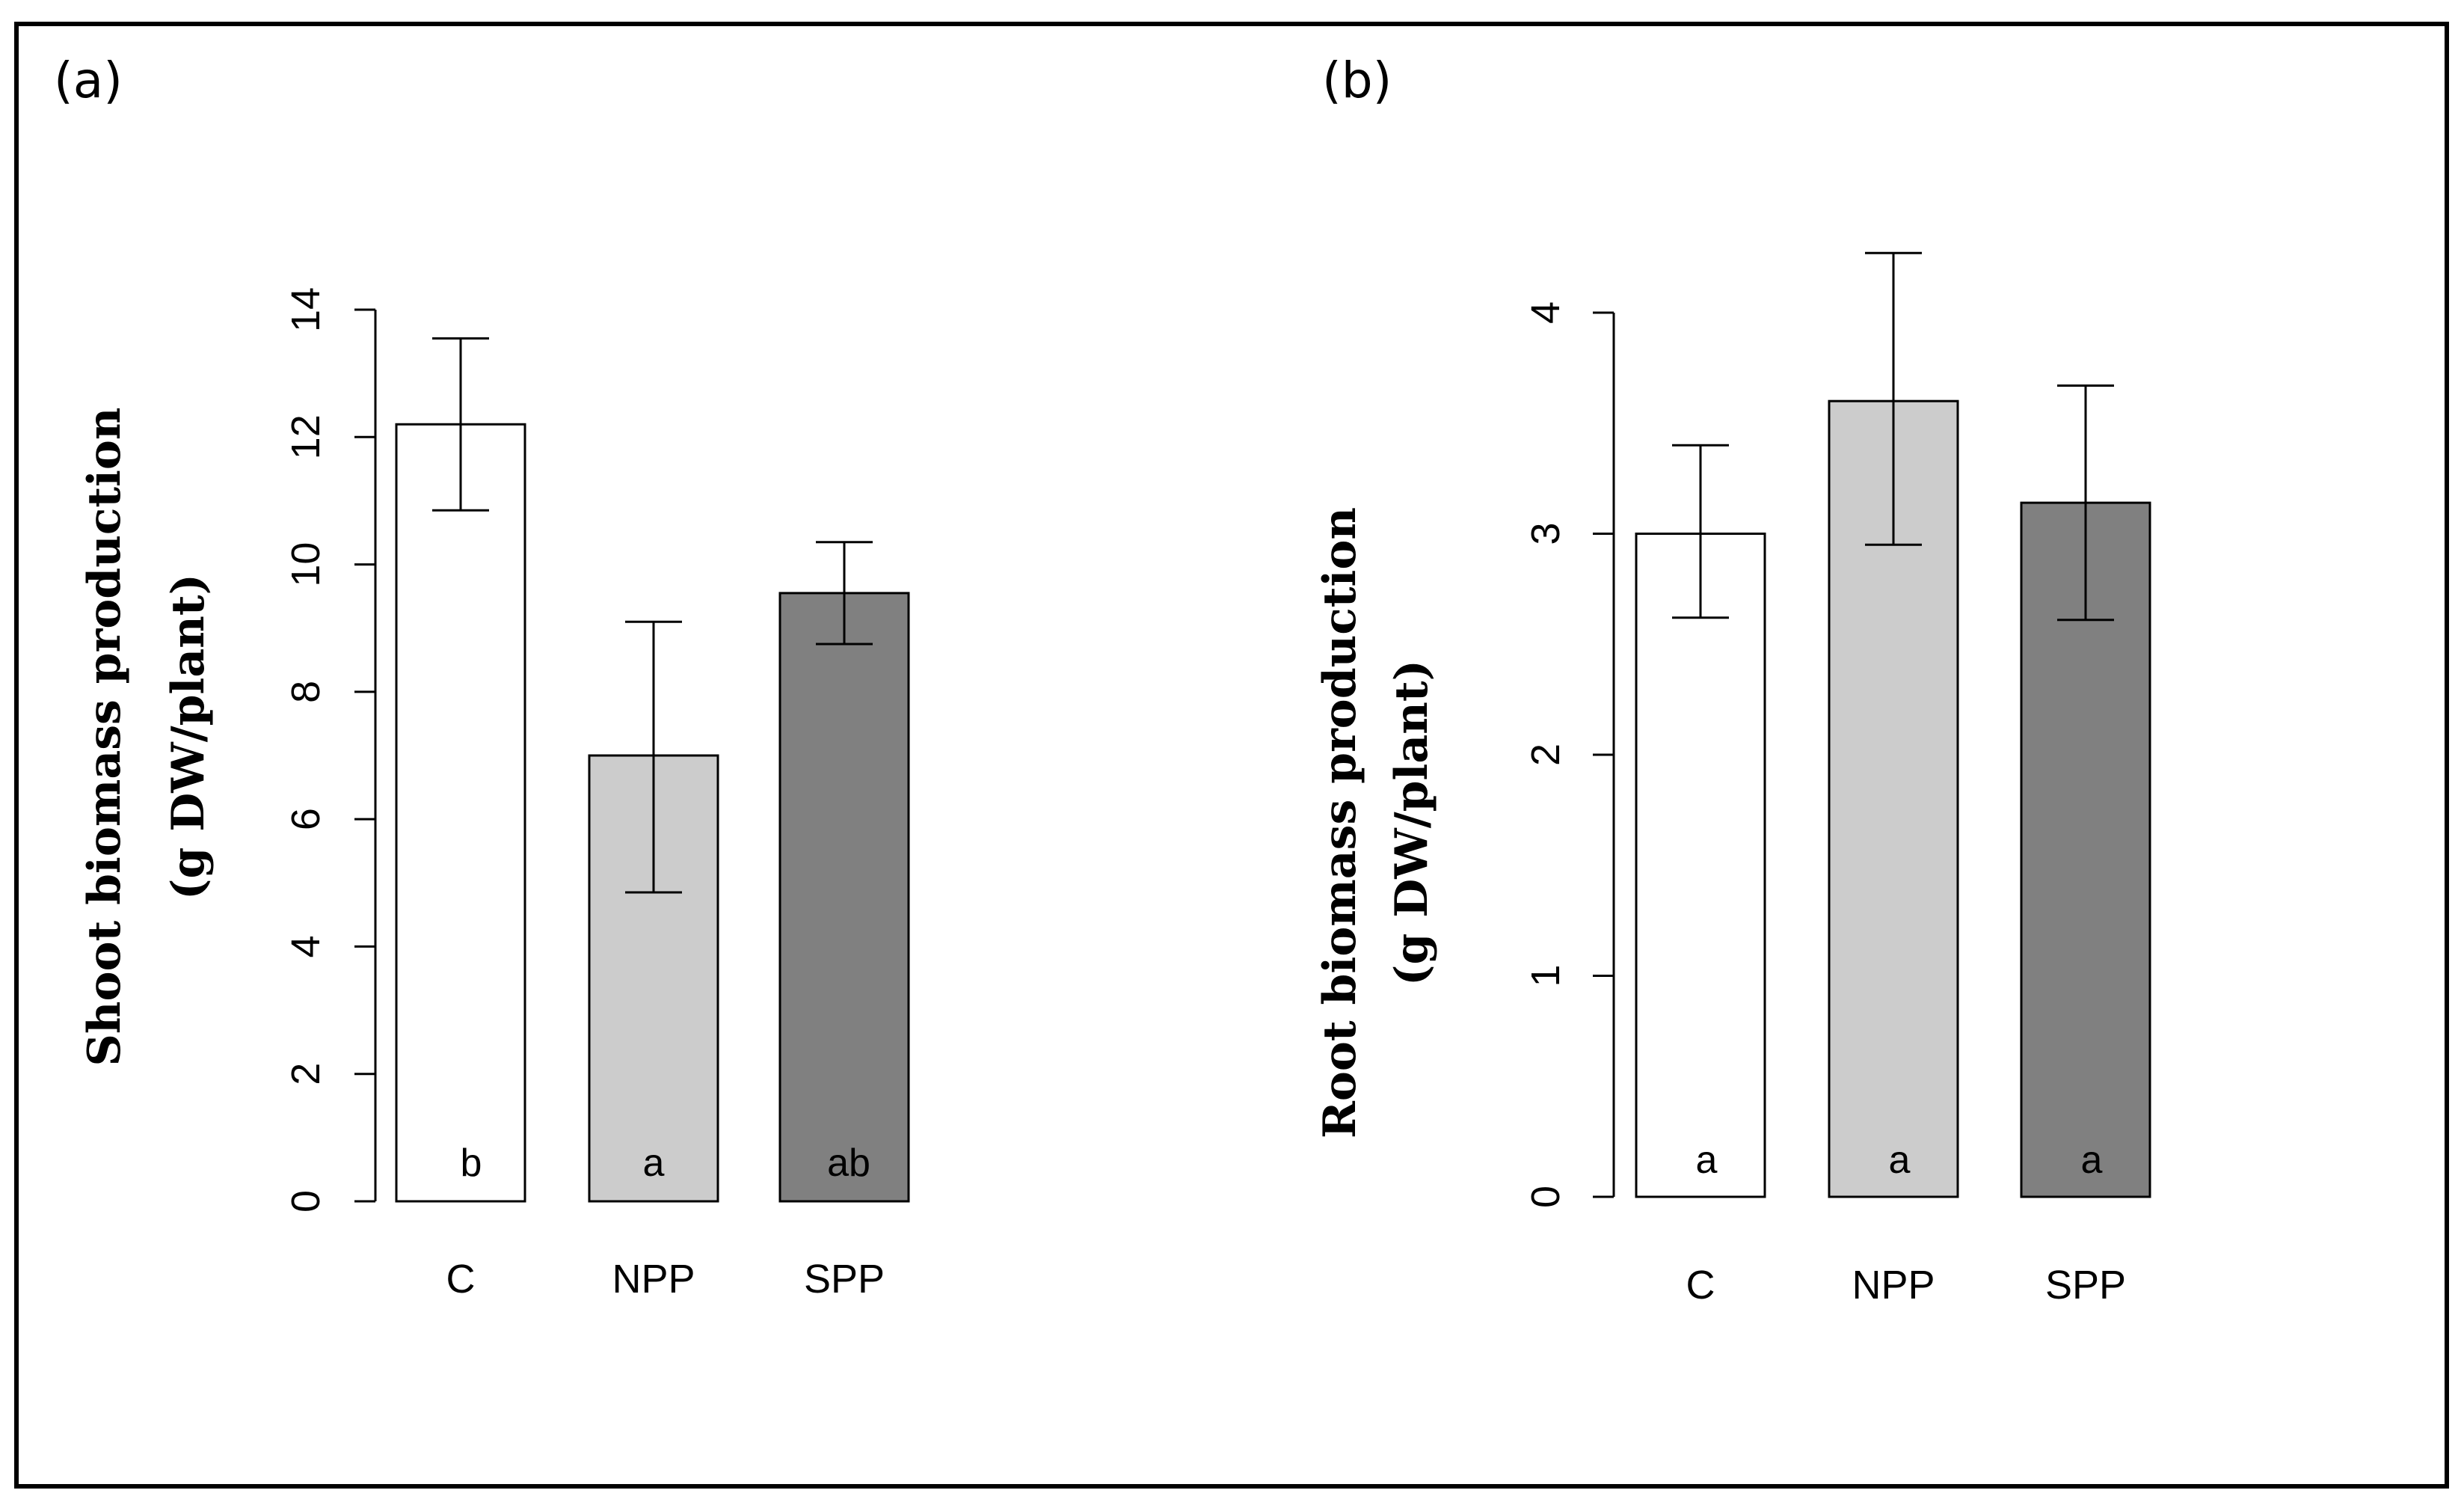 This screenshot has height=1505, width=2464. Describe the element at coordinates (844, 1279) in the screenshot. I see `x-category-label-a-spp: SPP` at that location.